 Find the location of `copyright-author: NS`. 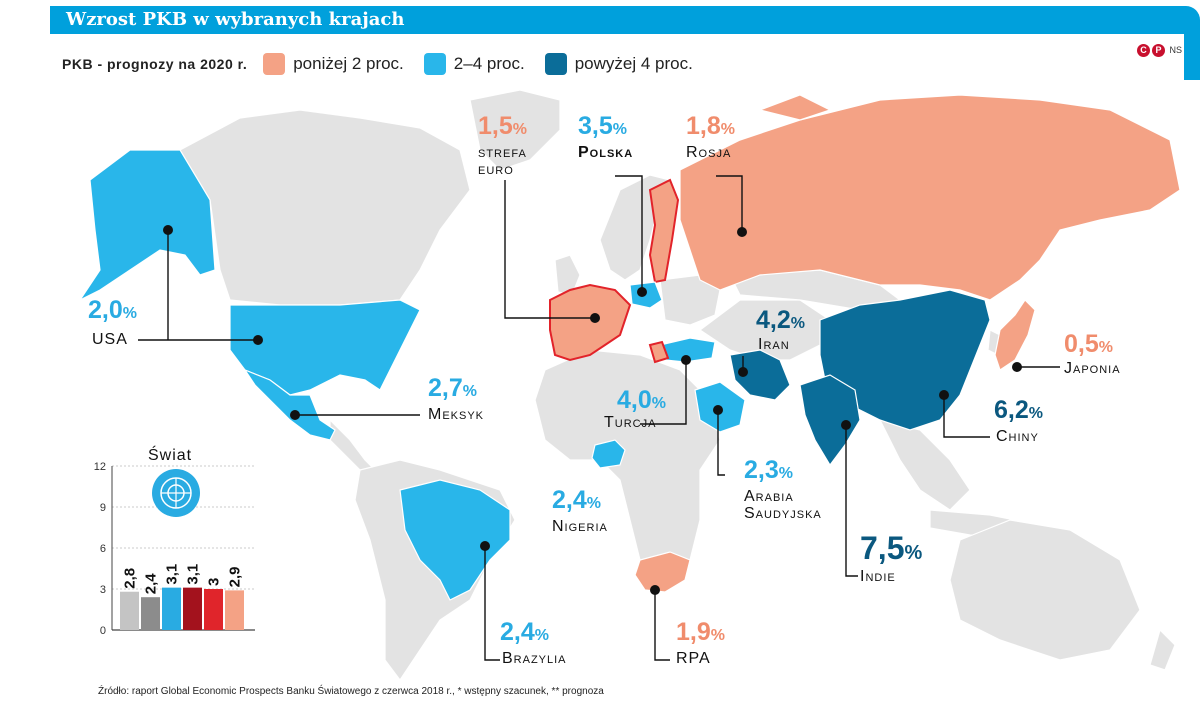

copyright-author: NS is located at coordinates (1175, 50).